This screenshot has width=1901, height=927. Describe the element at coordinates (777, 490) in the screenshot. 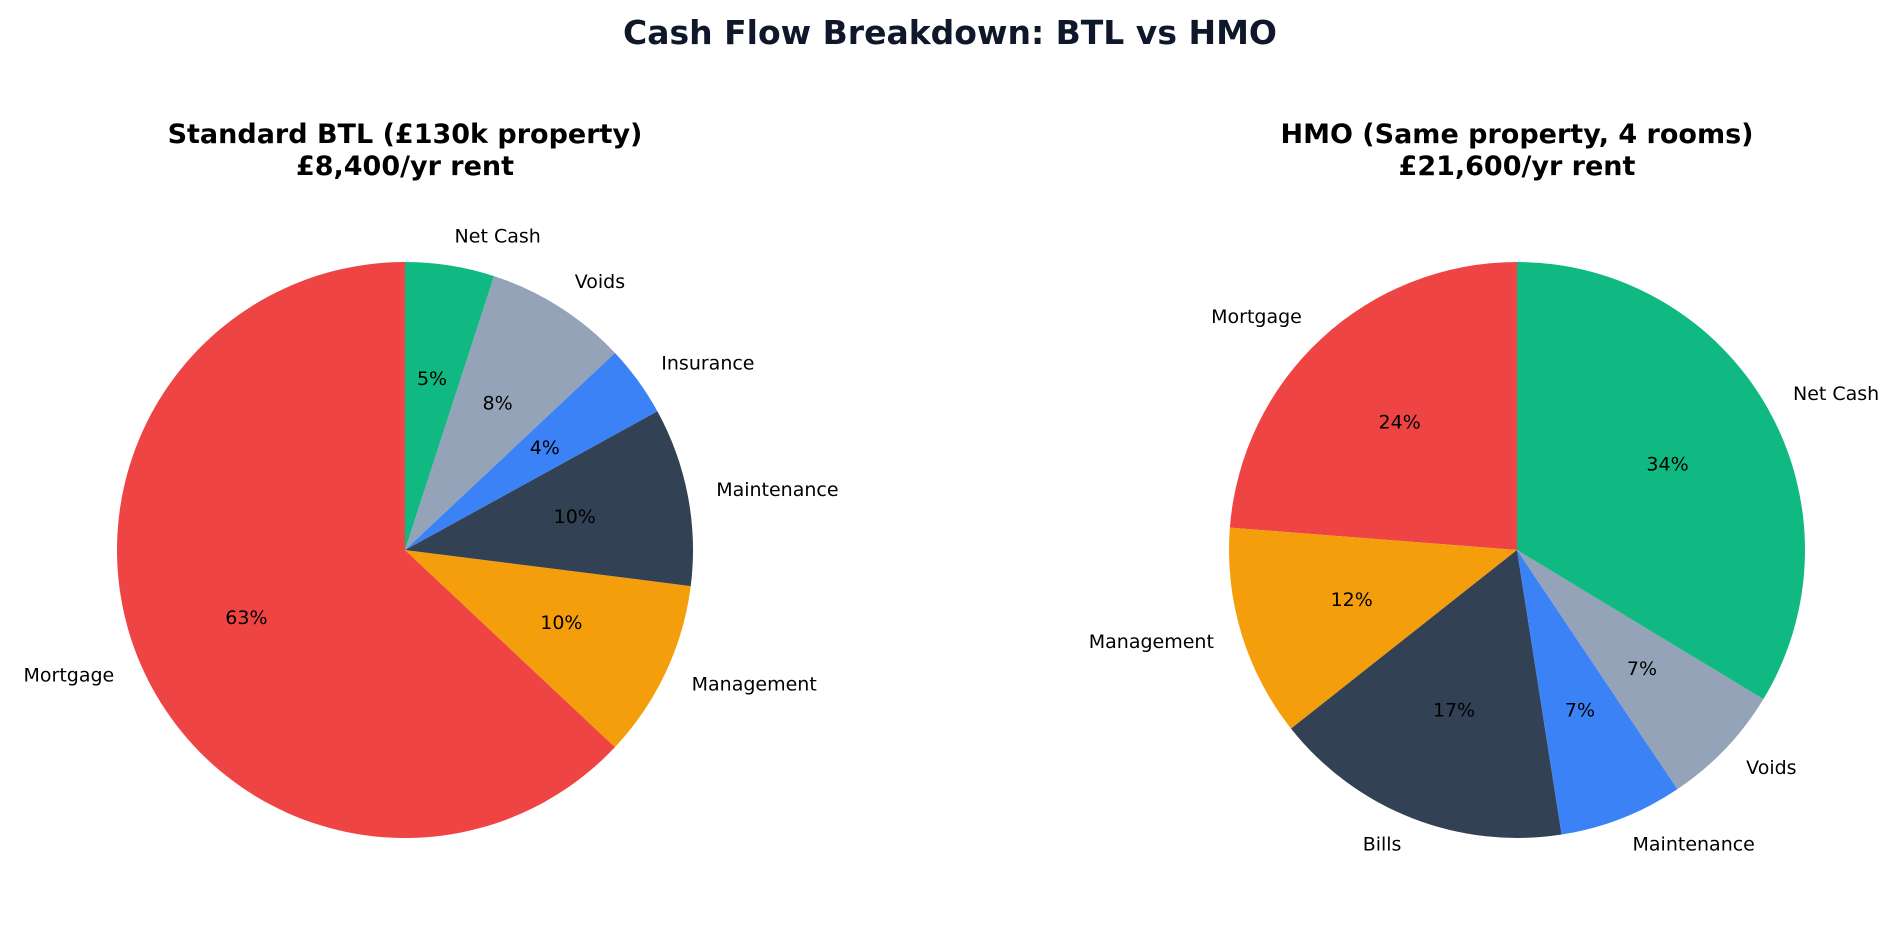

I see `slice-label-btl-maintenance: Maintenance` at that location.